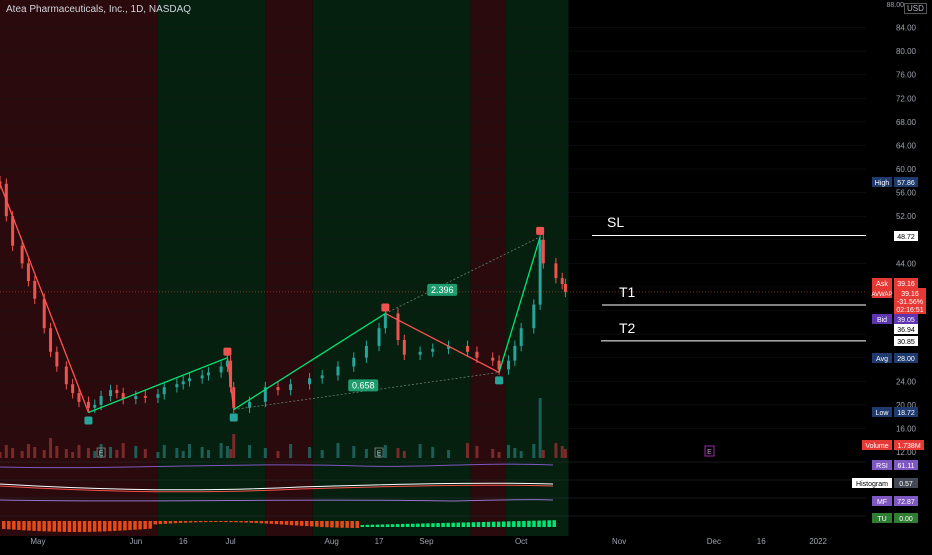 The width and height of the screenshot is (932, 555). I want to click on symbol-title: Atea Pharmaceuticals, Inc., 1D, NASDAQ, so click(99, 9).